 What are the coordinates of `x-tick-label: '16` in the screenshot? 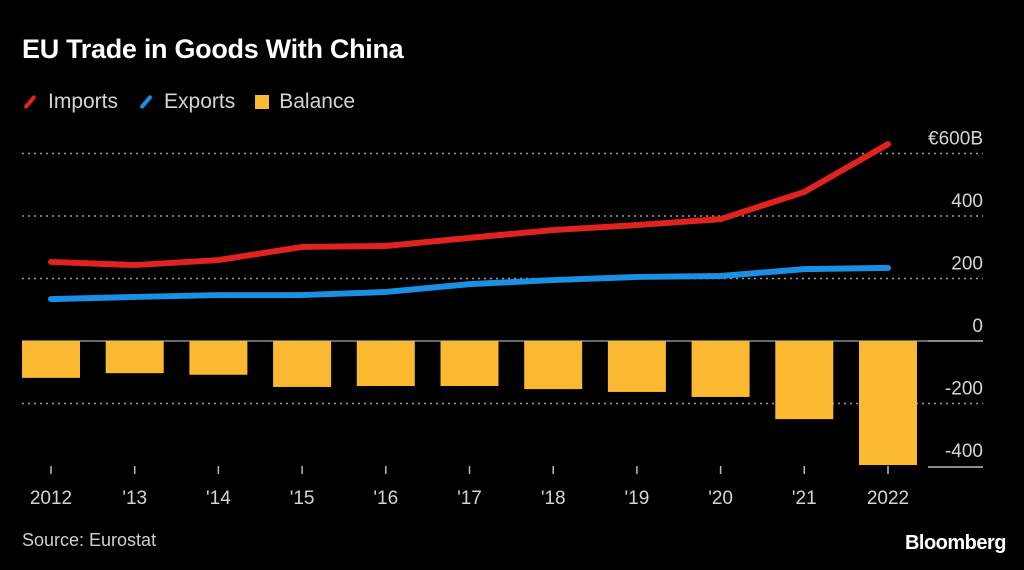 It's located at (385, 498).